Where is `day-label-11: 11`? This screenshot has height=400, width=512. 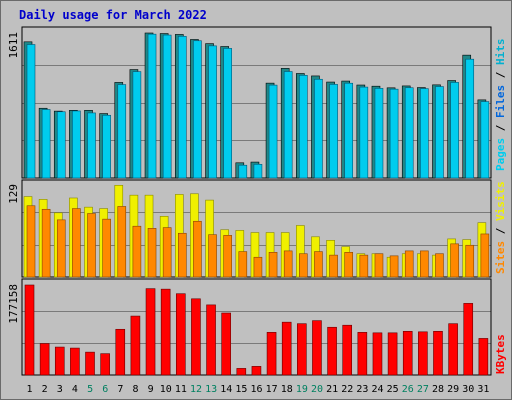 day-label-11: 11 is located at coordinates (181, 389).